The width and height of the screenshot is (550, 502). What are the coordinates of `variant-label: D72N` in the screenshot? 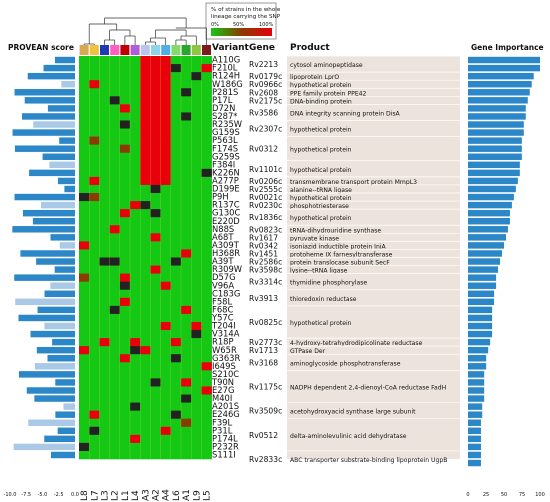 It's located at (223, 108).